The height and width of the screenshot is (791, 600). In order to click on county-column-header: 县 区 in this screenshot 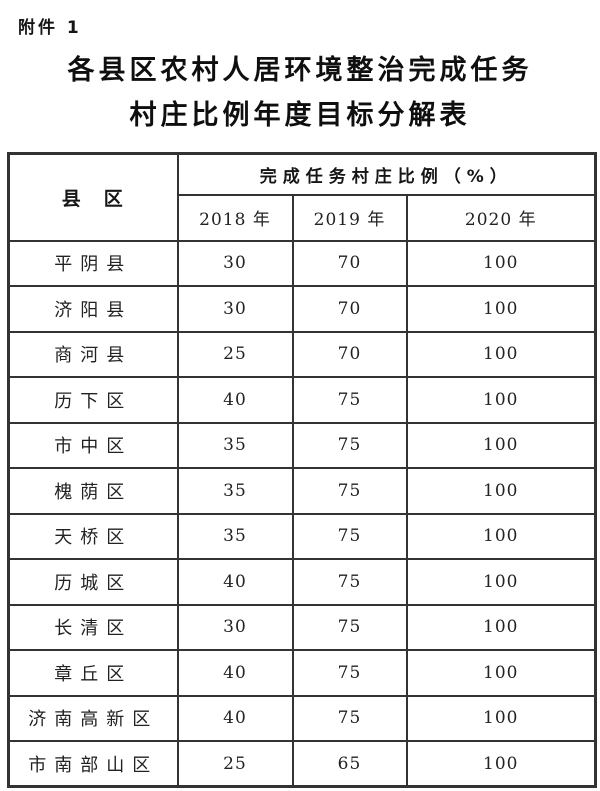, I will do `click(93, 197)`.